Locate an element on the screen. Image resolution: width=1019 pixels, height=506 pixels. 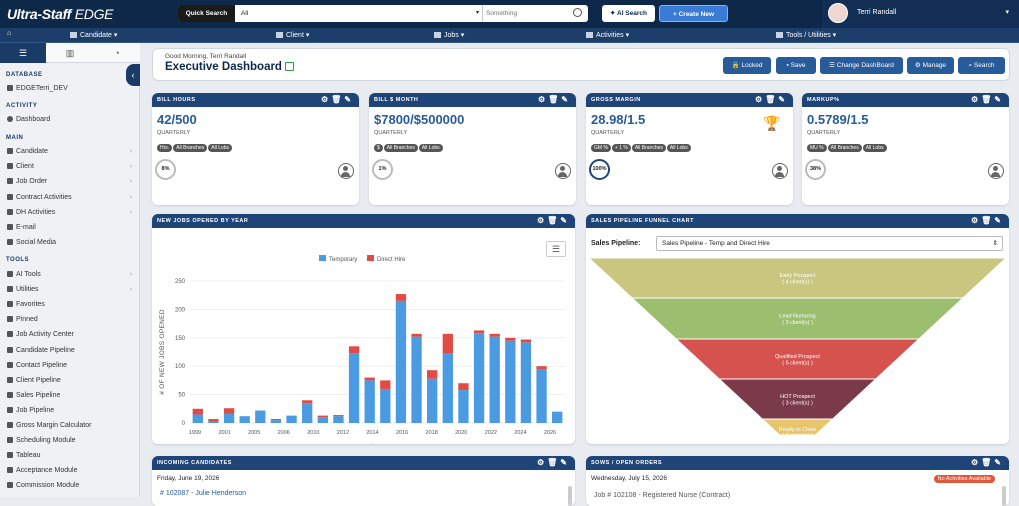
nav-candidate: Candidate ▾ is located at coordinates (93, 35).